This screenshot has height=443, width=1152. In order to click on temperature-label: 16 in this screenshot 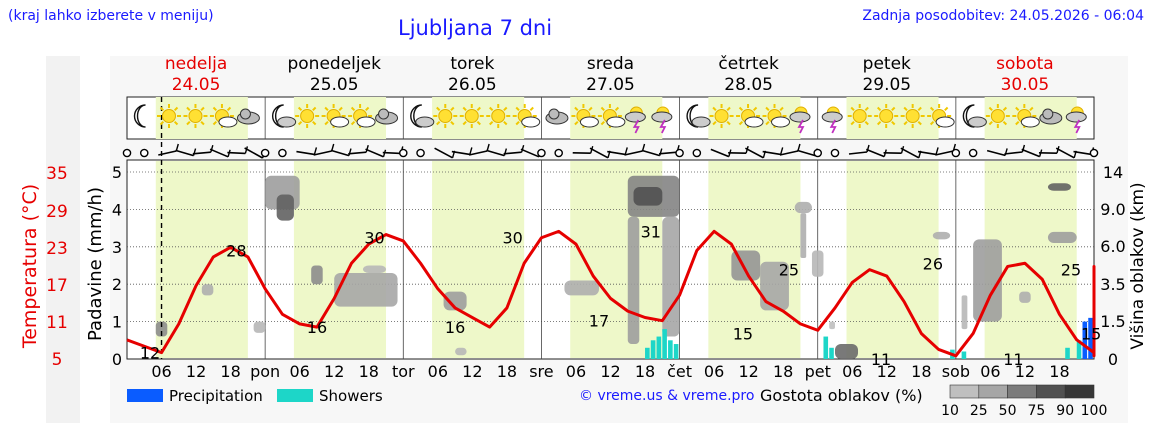, I will do `click(455, 327)`.